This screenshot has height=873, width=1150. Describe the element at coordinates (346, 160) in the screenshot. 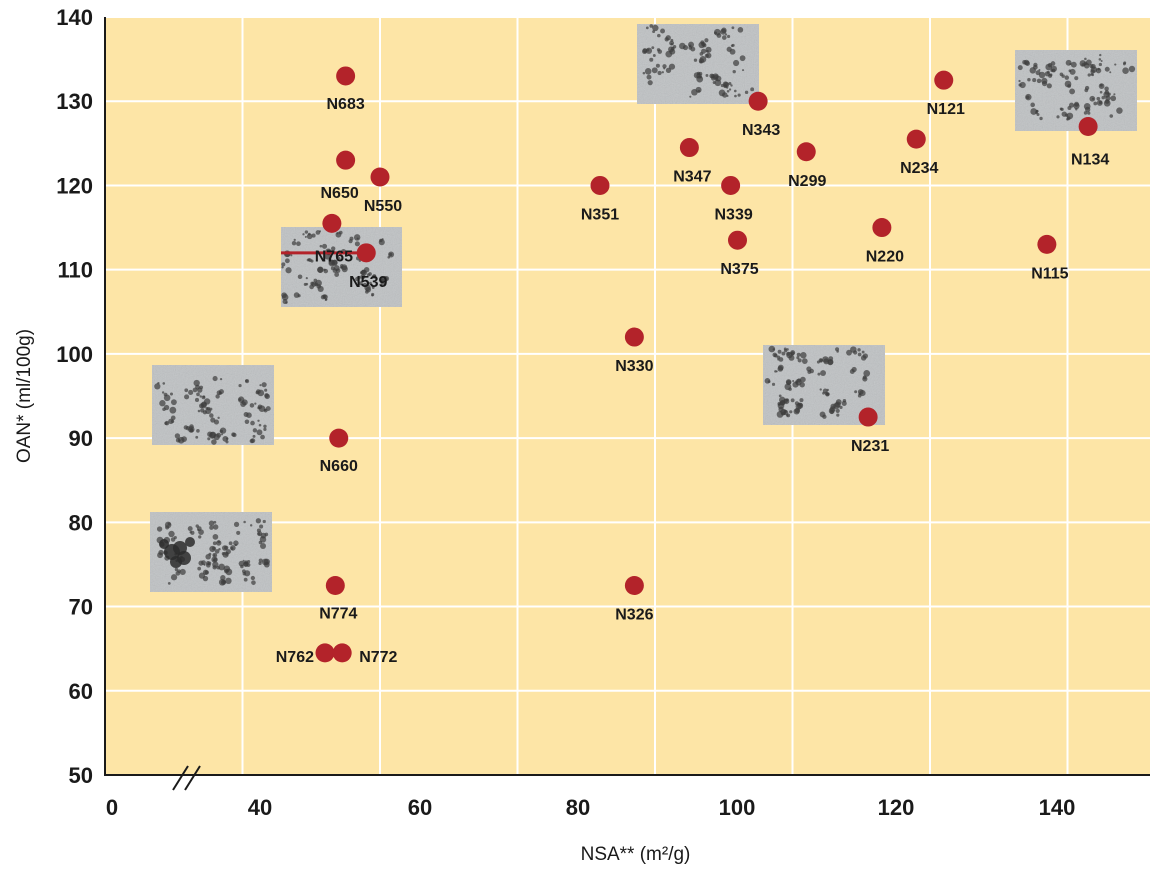

I see `data-point-n650` at that location.